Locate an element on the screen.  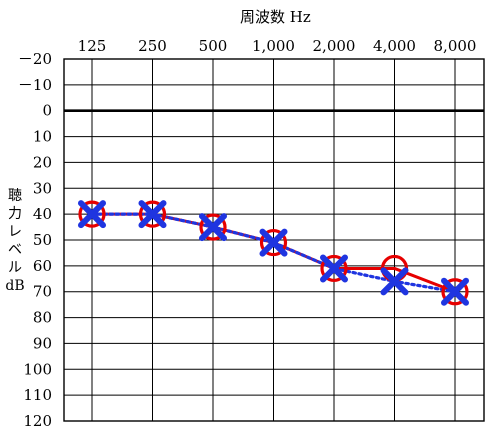
y-axis-title-part: dB is located at coordinates (15, 286).